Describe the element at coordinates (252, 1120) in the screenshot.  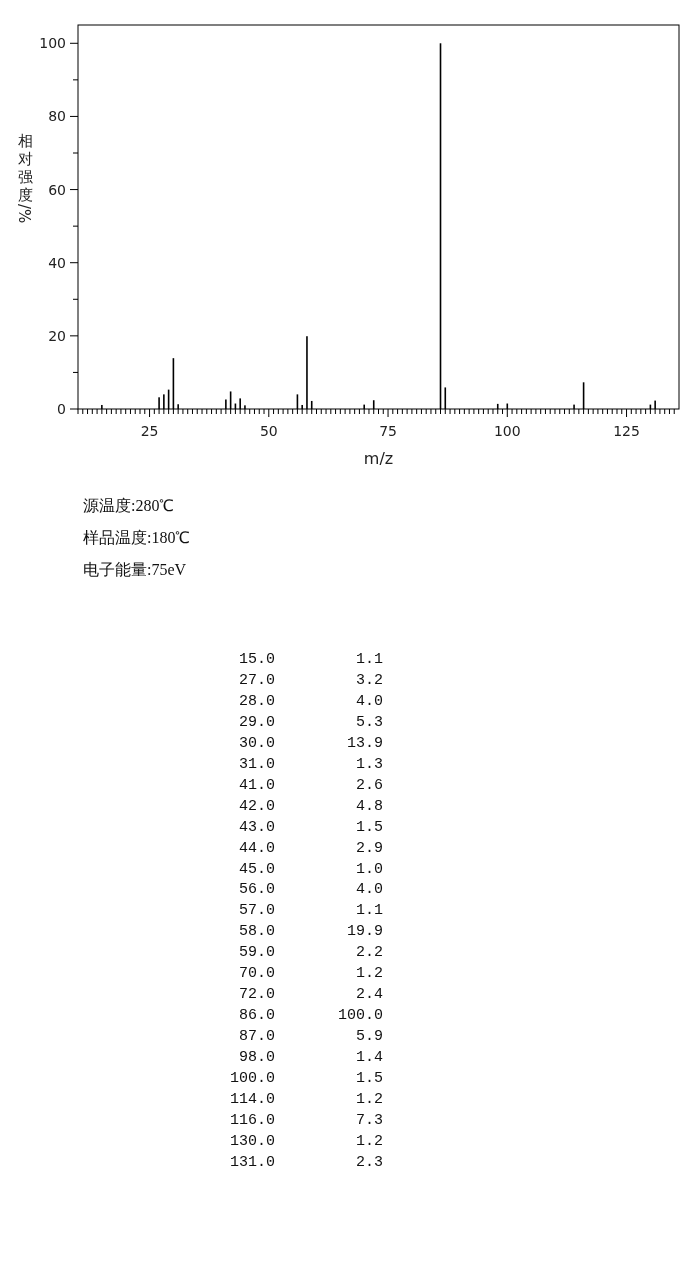
I see `text: 116.0` at that location.